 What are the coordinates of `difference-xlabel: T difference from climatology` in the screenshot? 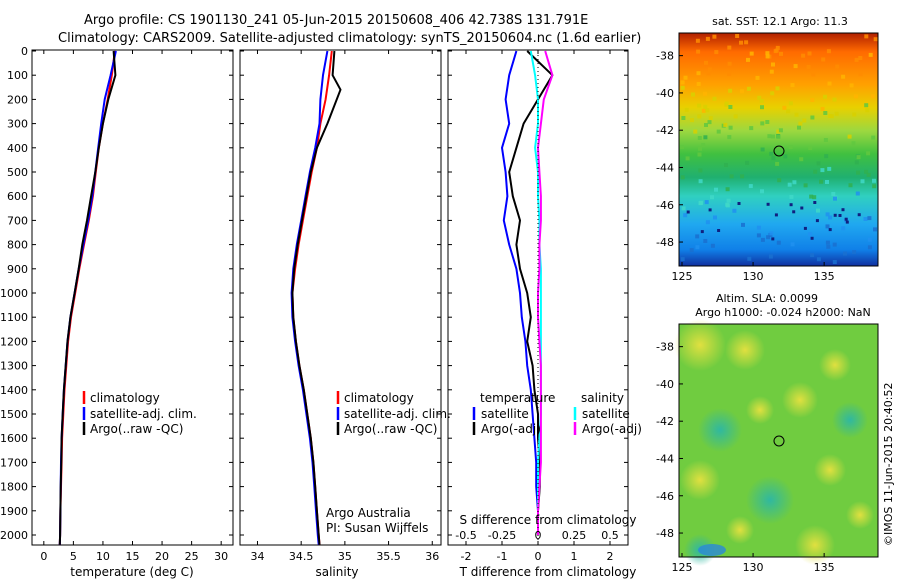 It's located at (548, 572).